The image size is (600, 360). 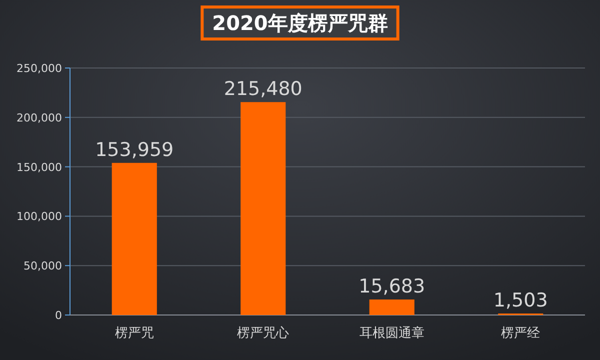 What do you see at coordinates (134, 333) in the screenshot?
I see `x-tick-label: 楞严咒` at bounding box center [134, 333].